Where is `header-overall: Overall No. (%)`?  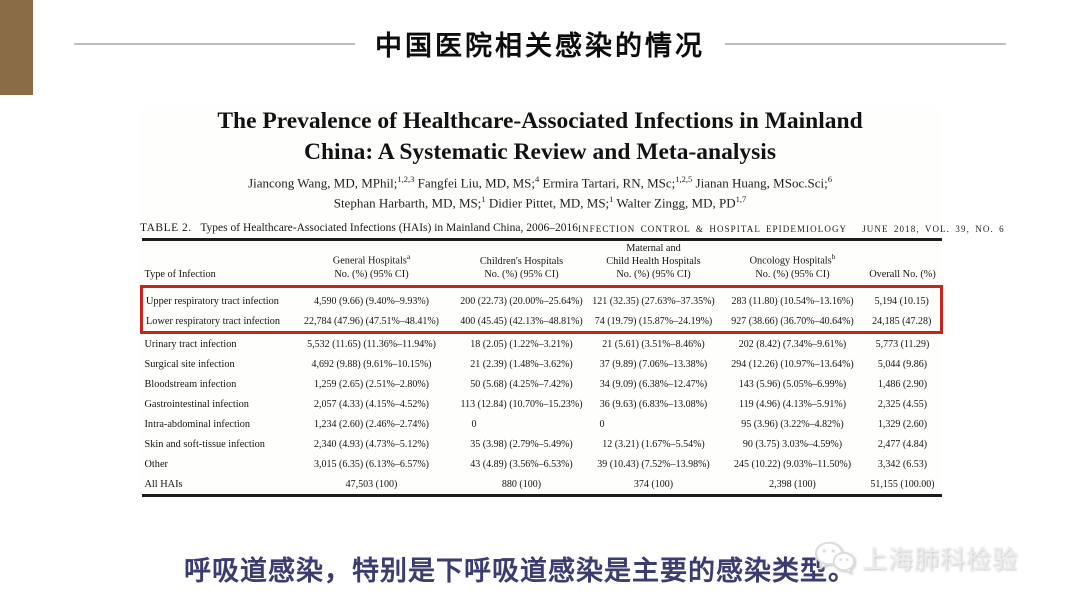 header-overall: Overall No. (%) is located at coordinates (902, 263).